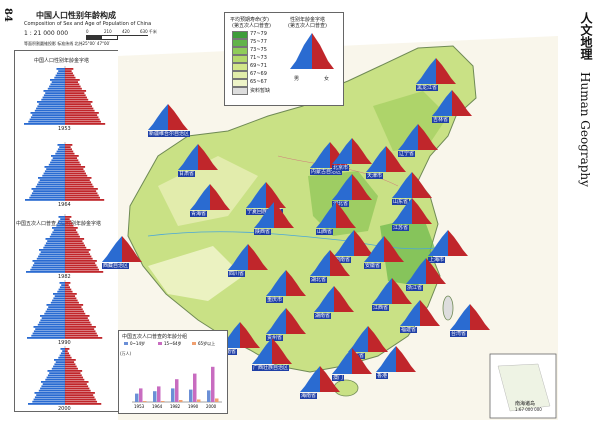 This screenshot has width=600, height=426. Describe the element at coordinates (258, 34) in the screenshot. I see `legend-label: 77~79` at that location.